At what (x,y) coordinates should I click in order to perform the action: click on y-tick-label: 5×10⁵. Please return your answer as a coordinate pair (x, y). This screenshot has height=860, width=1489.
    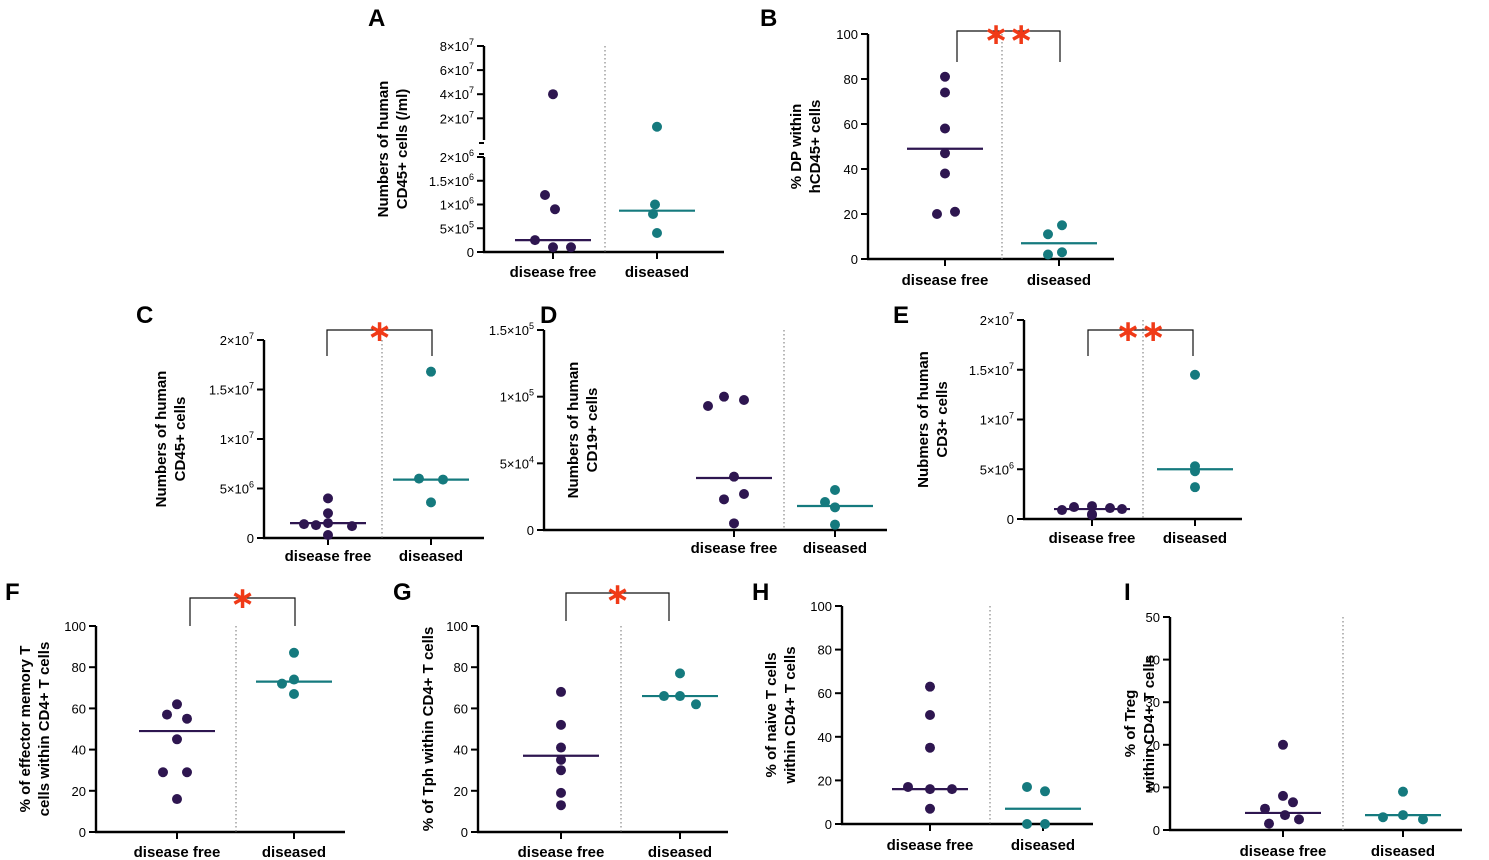
    Looking at the image, I should click on (457, 227).